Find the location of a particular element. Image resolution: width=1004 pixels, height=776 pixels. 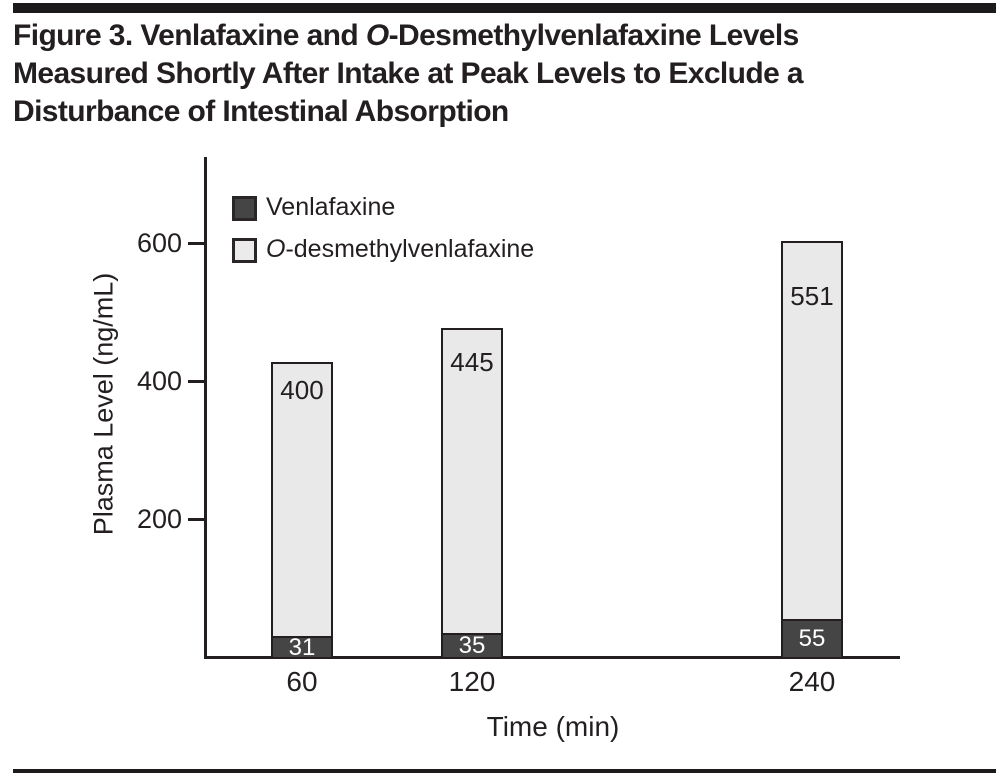

stacked-bar: 445 35 is located at coordinates (472, 493).